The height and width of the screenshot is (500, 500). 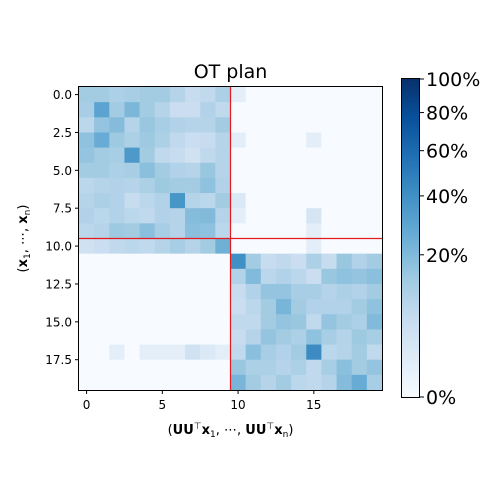 I want to click on x-tick-label: 5, so click(x=163, y=405).